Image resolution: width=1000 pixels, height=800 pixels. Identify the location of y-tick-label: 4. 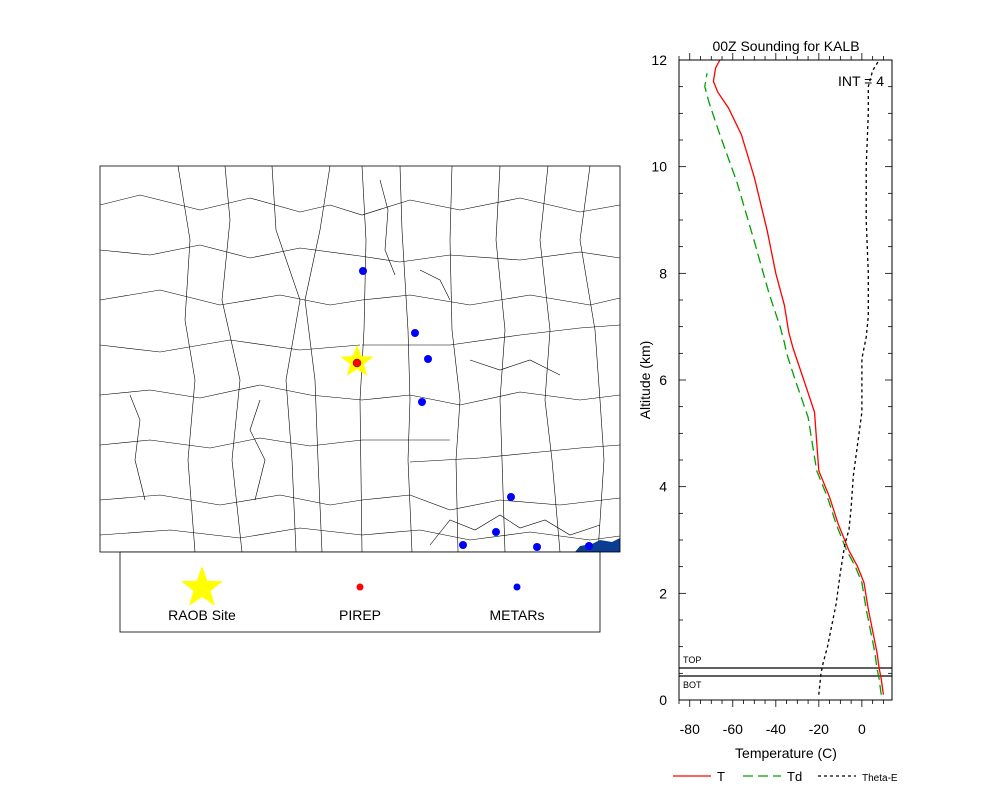
(663, 487).